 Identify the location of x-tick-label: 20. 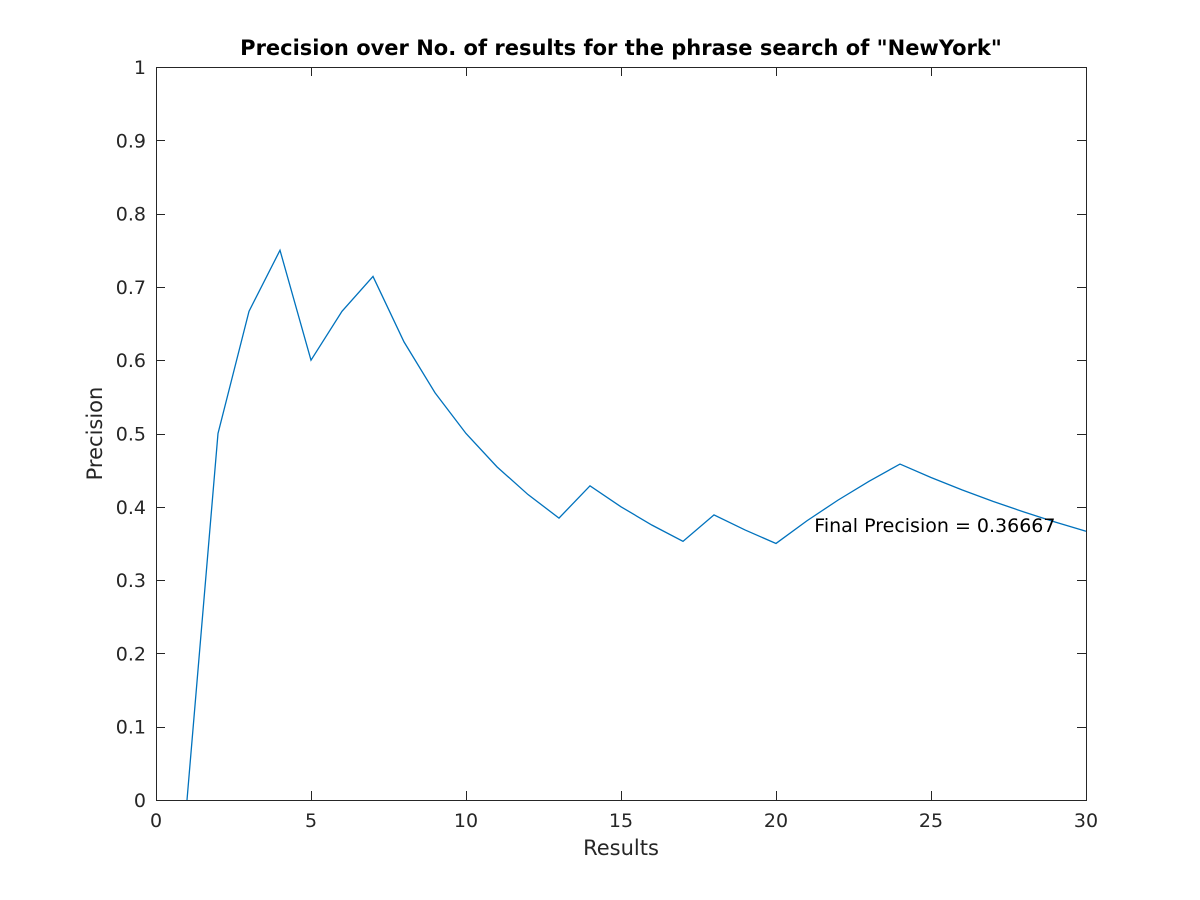
(776, 821).